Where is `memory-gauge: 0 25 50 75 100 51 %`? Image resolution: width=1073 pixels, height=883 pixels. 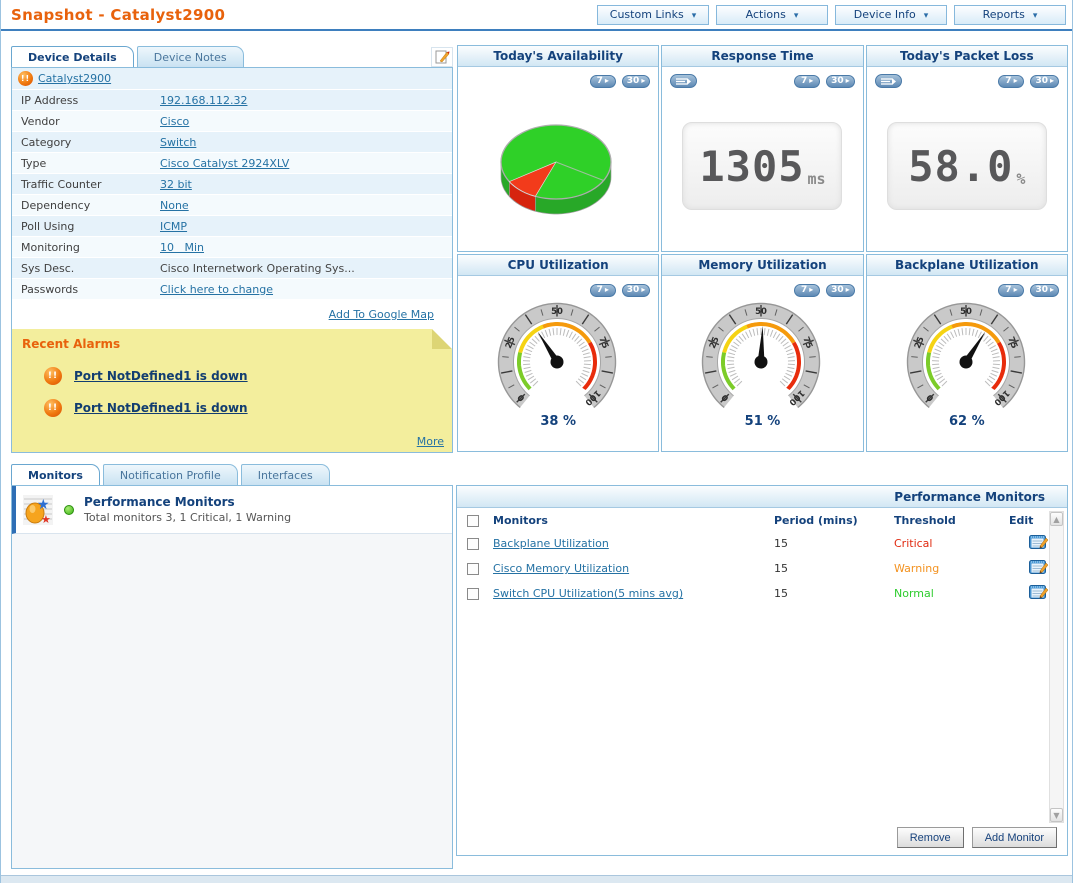
memory-gauge: 0 25 50 75 100 51 % is located at coordinates (762, 364).